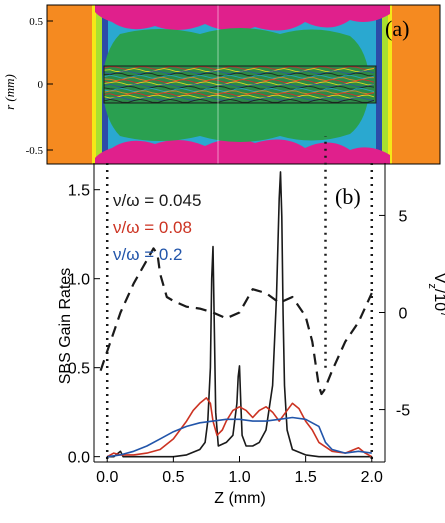 The width and height of the screenshot is (445, 523). I want to click on panel-a-label: (a), so click(397, 28).